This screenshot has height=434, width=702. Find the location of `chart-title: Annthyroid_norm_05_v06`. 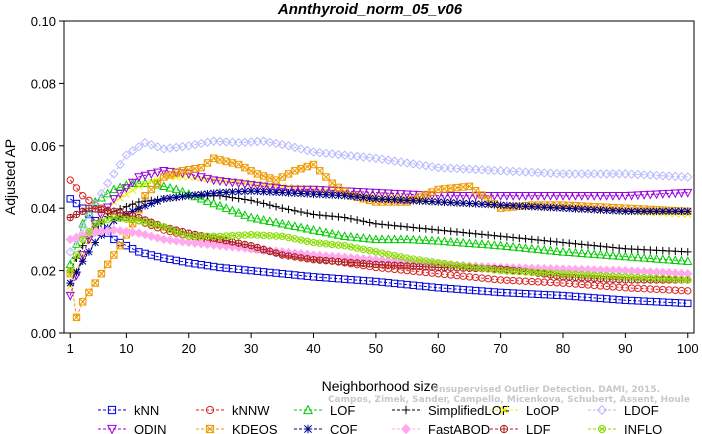

chart-title: Annthyroid_norm_05_v06 is located at coordinates (370, 9).